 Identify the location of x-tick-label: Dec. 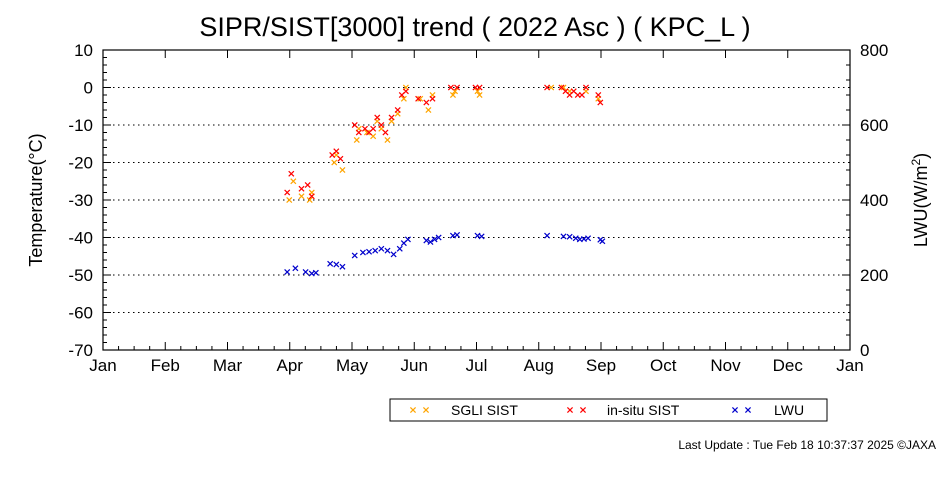
(788, 365).